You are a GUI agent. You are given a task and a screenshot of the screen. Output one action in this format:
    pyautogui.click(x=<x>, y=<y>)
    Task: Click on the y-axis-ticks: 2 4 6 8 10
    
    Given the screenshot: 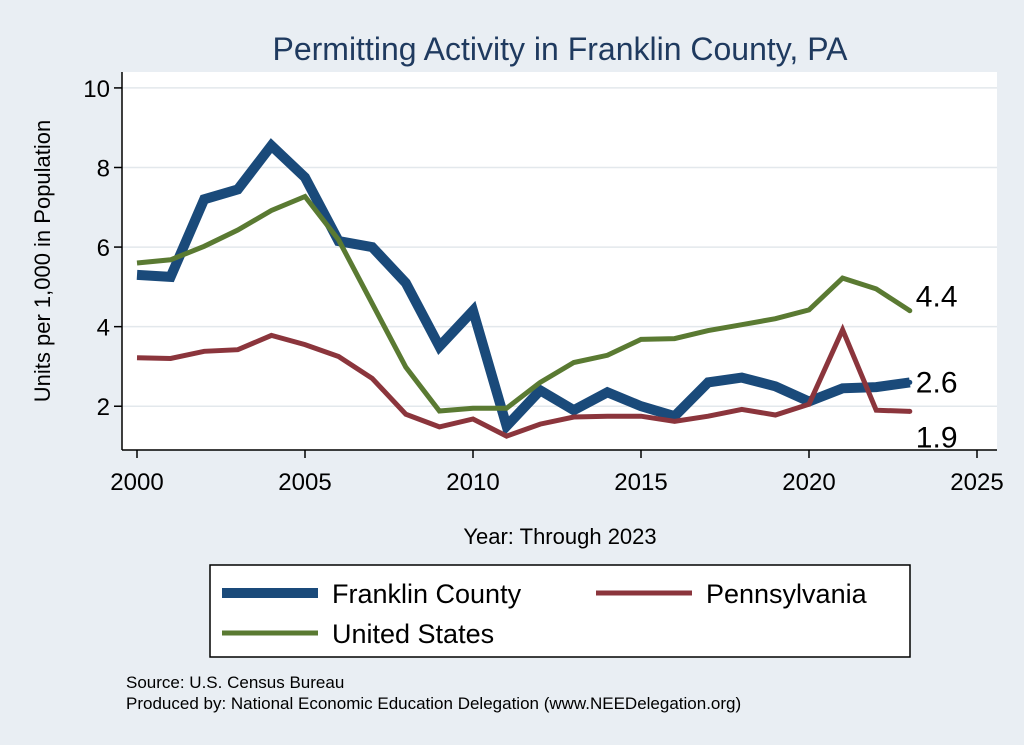 What is the action you would take?
    pyautogui.click(x=102, y=248)
    